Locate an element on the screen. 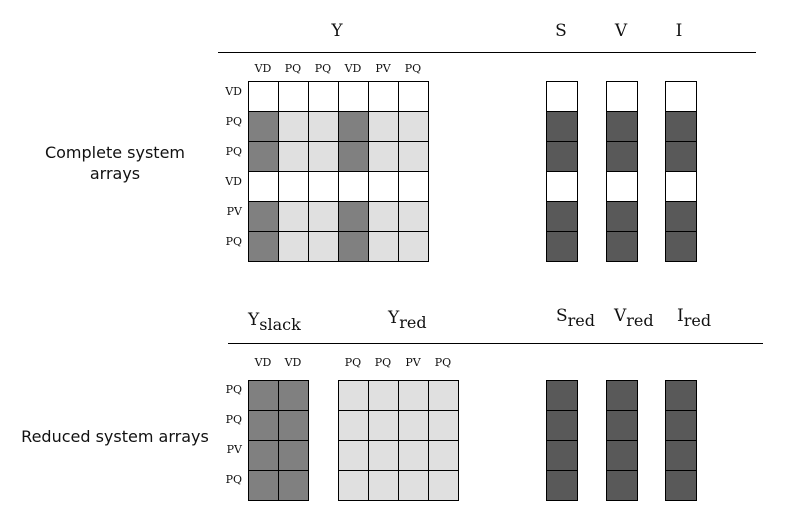 This screenshot has width=798, height=527. v-red-header: Vred is located at coordinates (634, 318).